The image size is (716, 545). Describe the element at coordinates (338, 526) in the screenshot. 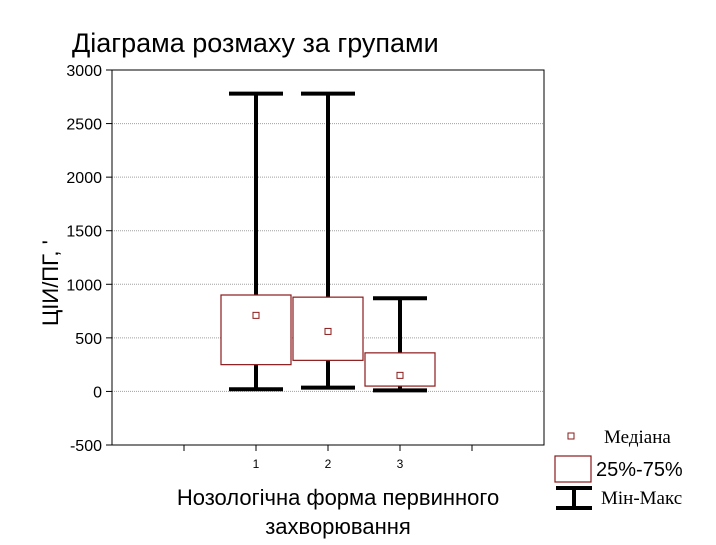

I see `x-axis-label-line-2: захворювання` at that location.